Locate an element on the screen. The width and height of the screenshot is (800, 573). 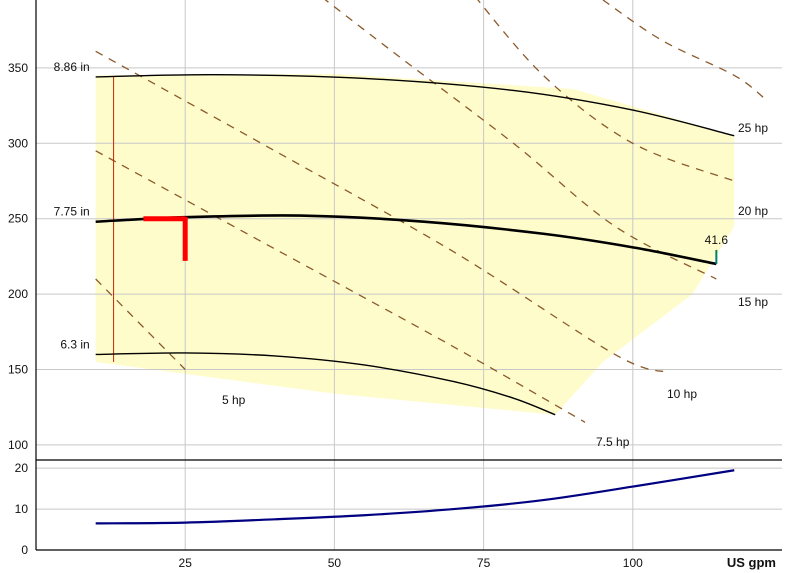
power-label-3: 15 hp is located at coordinates (753, 302).